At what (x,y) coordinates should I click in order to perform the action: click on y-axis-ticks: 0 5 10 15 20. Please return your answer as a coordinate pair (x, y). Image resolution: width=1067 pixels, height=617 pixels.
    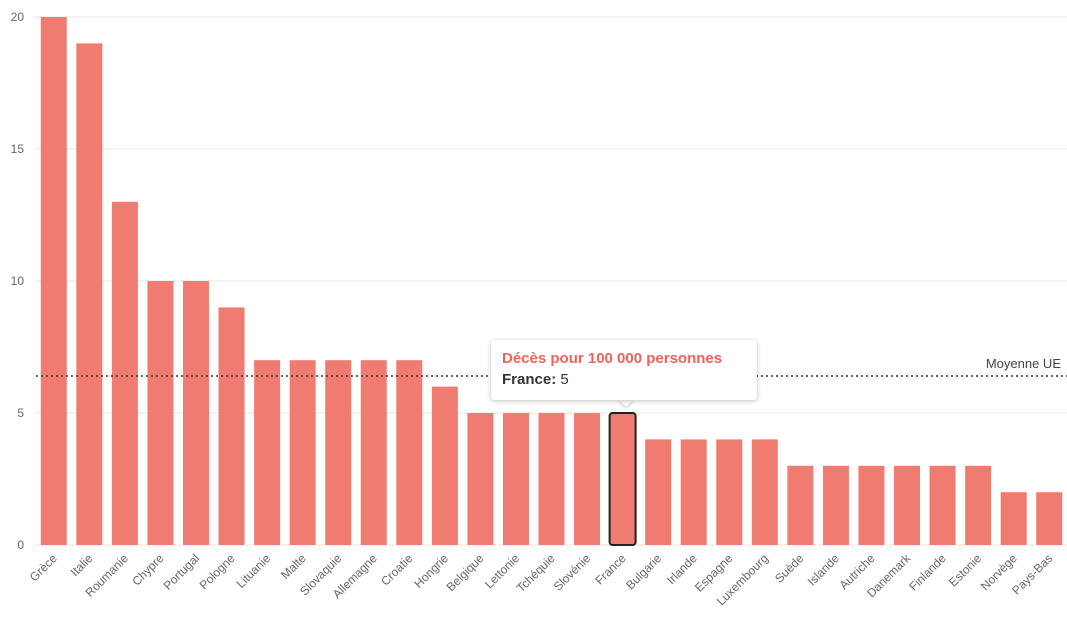
    Looking at the image, I should click on (18, 281).